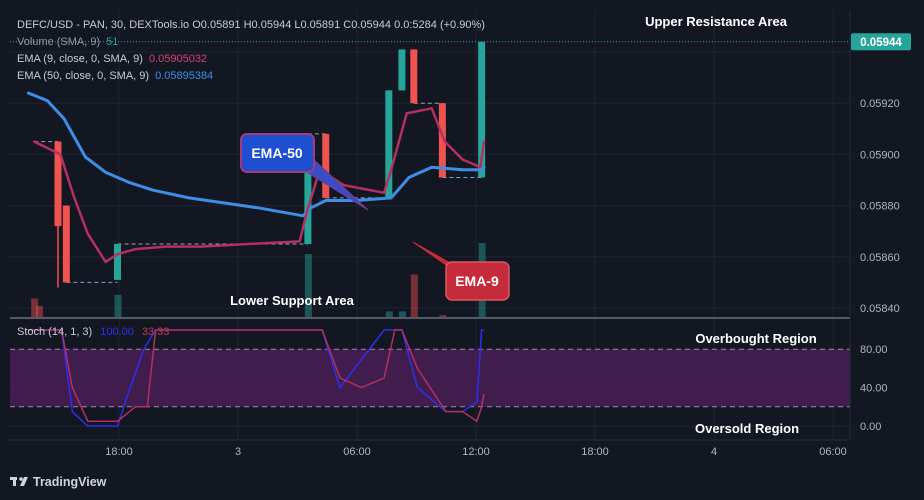  Describe the element at coordinates (256, 376) in the screenshot. I see `stoch-d-line` at that location.